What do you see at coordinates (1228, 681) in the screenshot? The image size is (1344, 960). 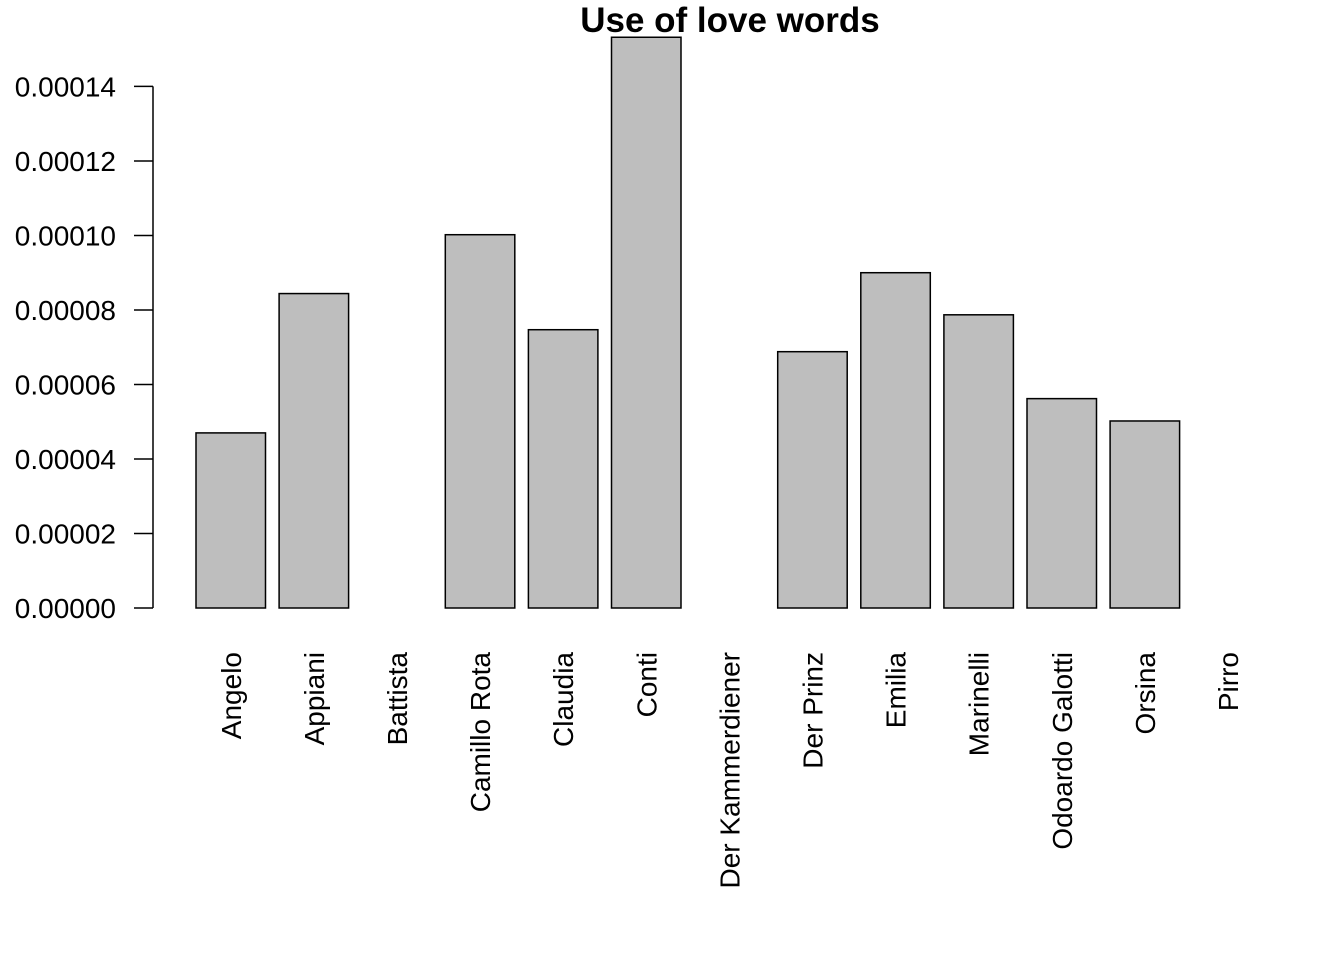 I see `x-tick-label: Pirro` at bounding box center [1228, 681].